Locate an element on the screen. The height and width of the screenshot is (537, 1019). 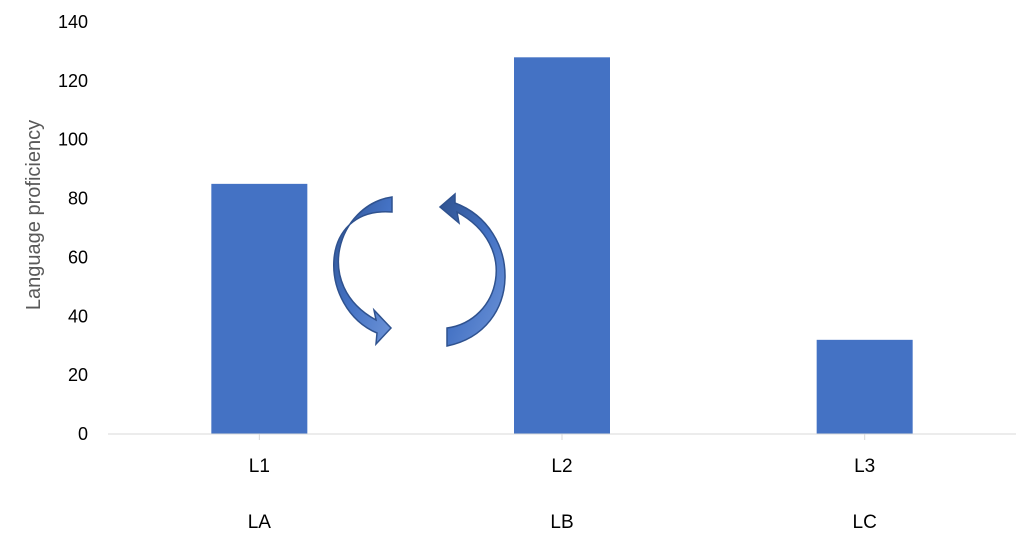
x-tick-label: L2 is located at coordinates (561, 466).